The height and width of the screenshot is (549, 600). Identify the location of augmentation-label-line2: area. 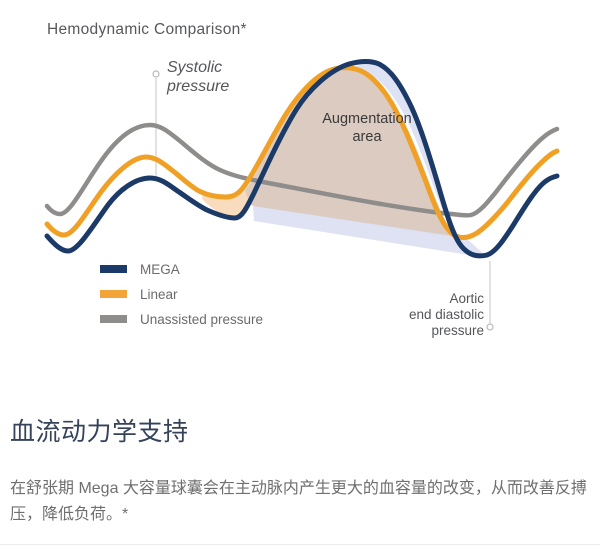
(367, 137).